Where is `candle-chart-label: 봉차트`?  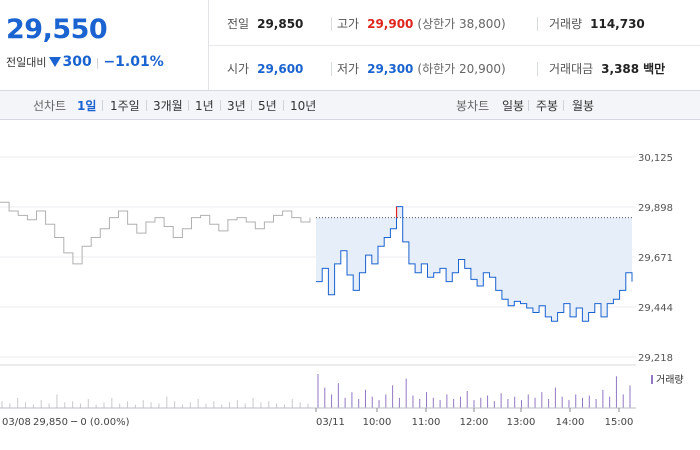 candle-chart-label: 봉차트 is located at coordinates (473, 106).